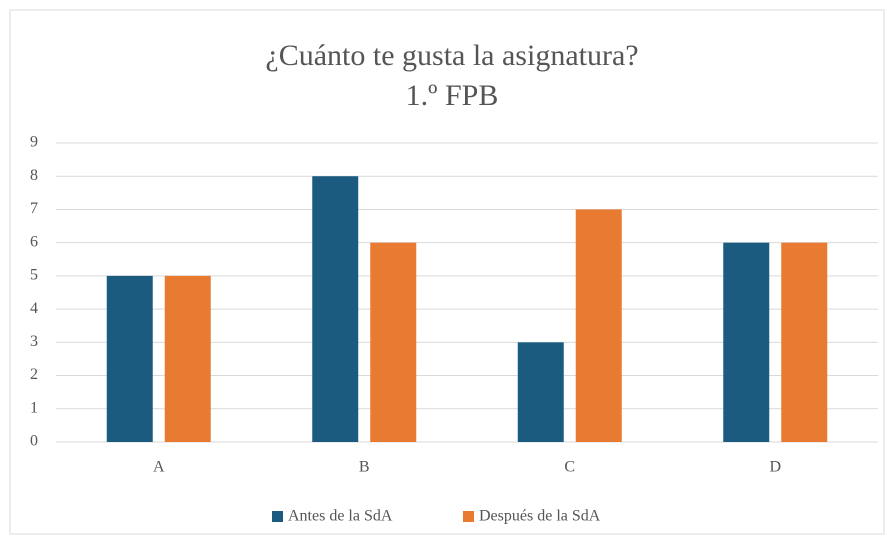 The image size is (893, 542). Describe the element at coordinates (340, 516) in the screenshot. I see `legend-label: Antes de la SdA` at that location.